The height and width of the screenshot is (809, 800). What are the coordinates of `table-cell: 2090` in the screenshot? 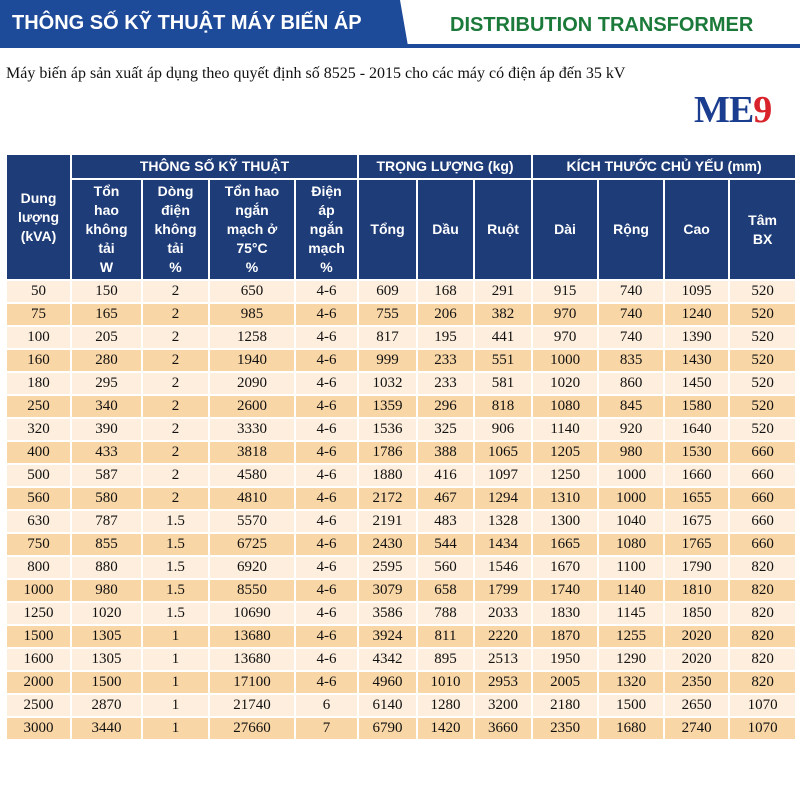 It's located at (252, 383).